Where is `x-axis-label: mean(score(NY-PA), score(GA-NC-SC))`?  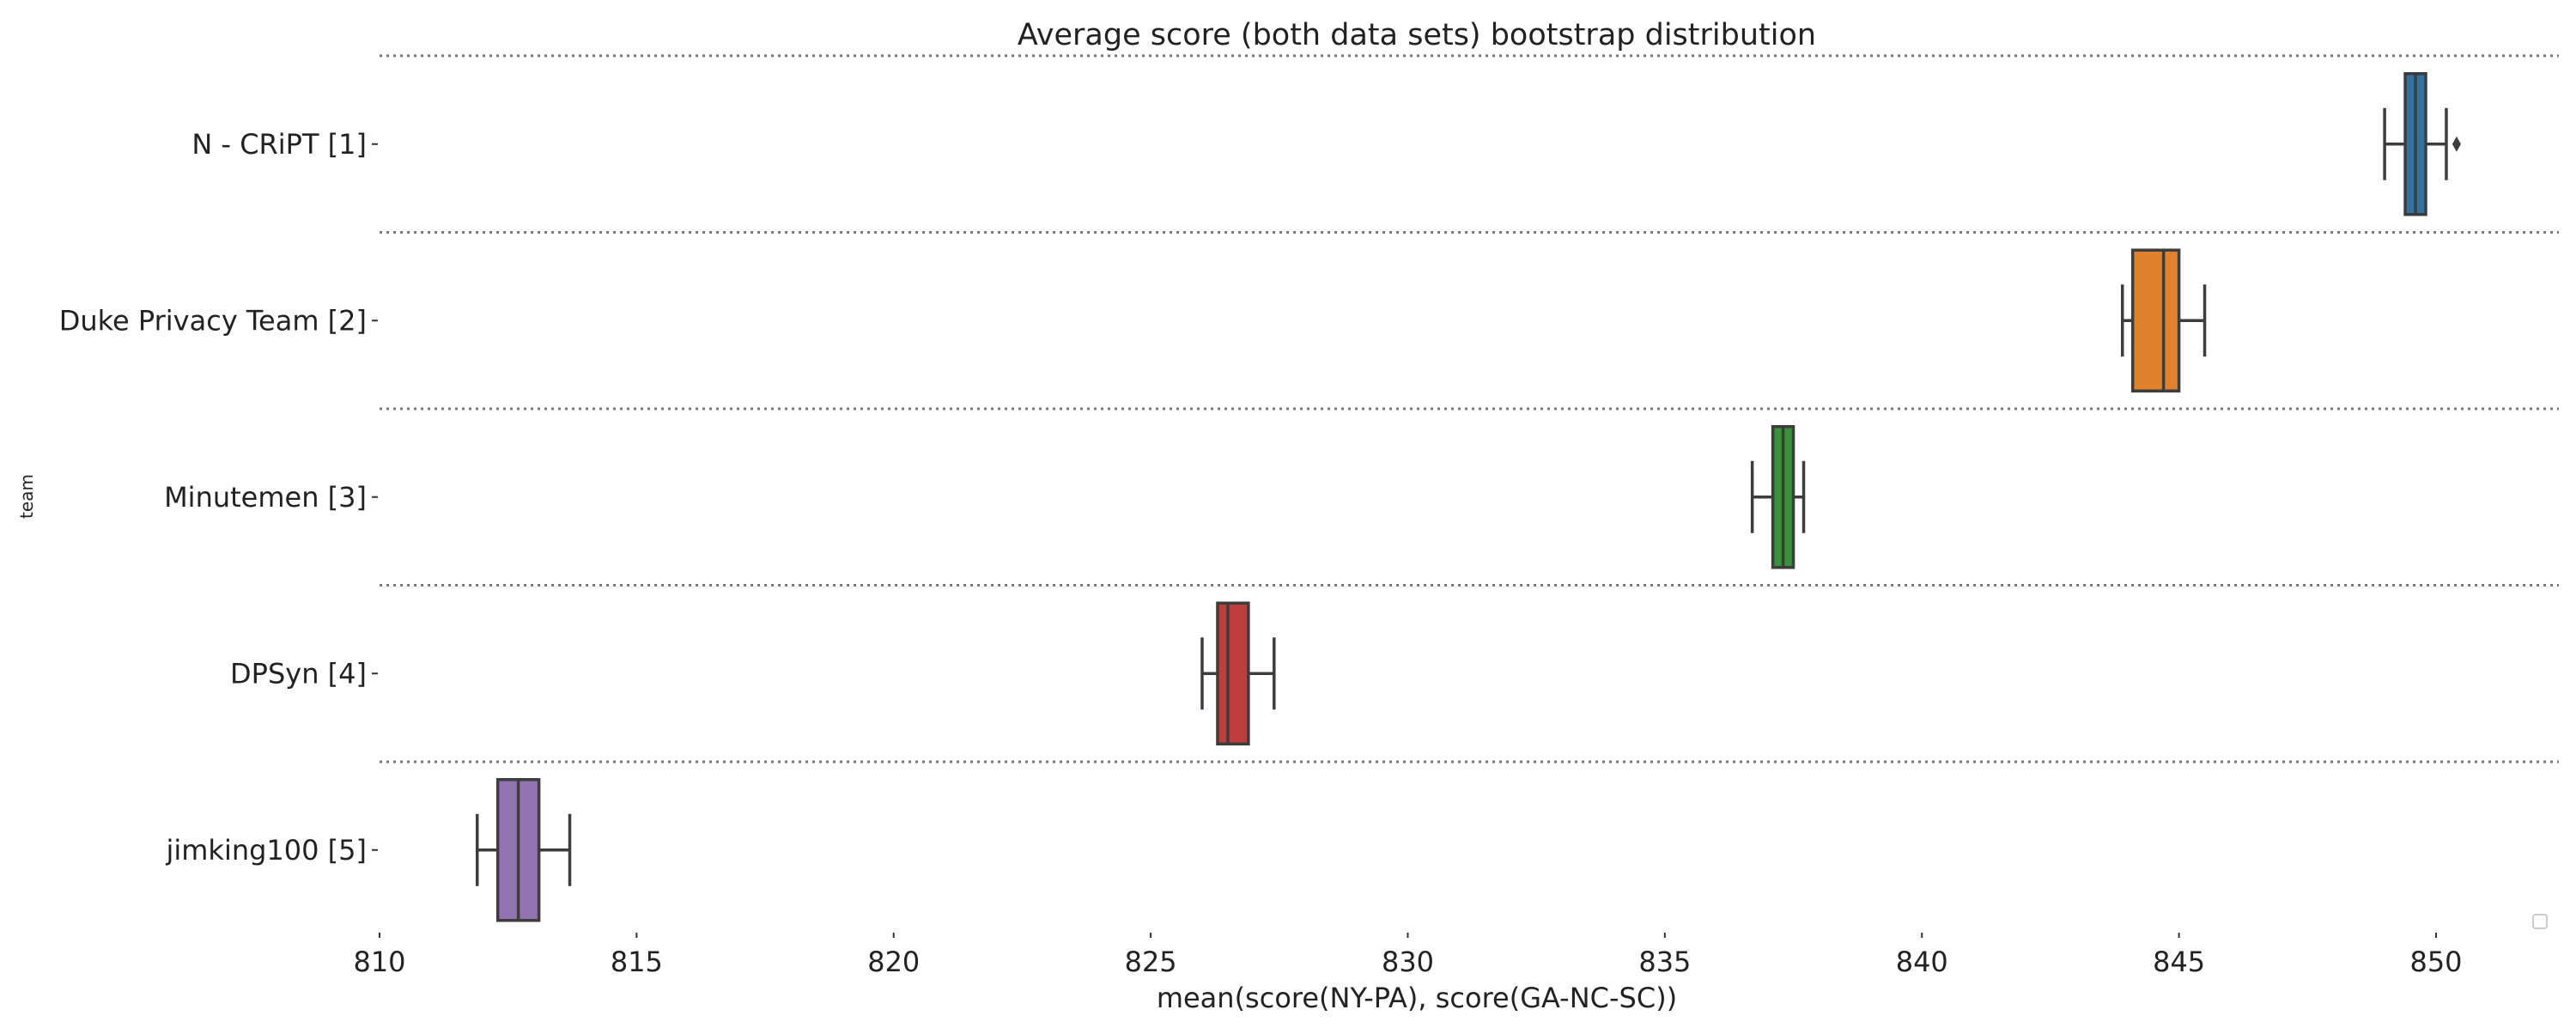 x-axis-label: mean(score(NY-PA), score(GA-NC-SC)) is located at coordinates (1417, 998).